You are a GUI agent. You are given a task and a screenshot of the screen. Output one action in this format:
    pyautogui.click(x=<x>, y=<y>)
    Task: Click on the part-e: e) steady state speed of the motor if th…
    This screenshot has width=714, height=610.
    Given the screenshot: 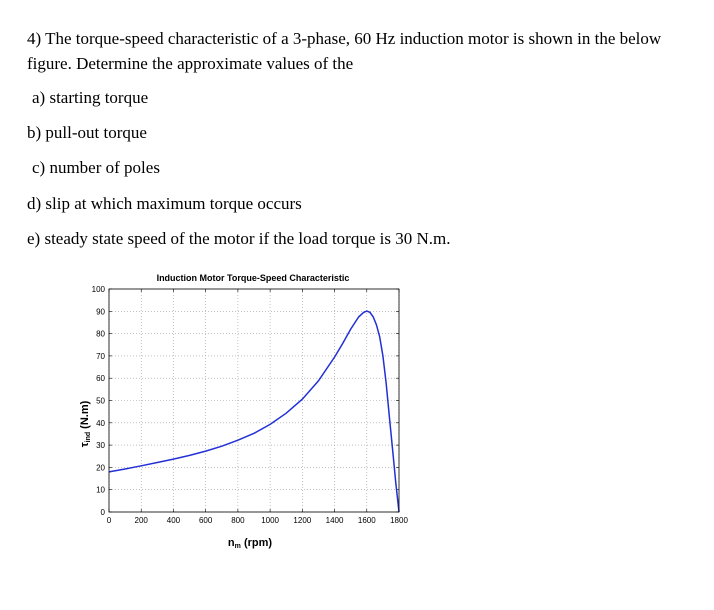 What is the action you would take?
    pyautogui.click(x=239, y=238)
    